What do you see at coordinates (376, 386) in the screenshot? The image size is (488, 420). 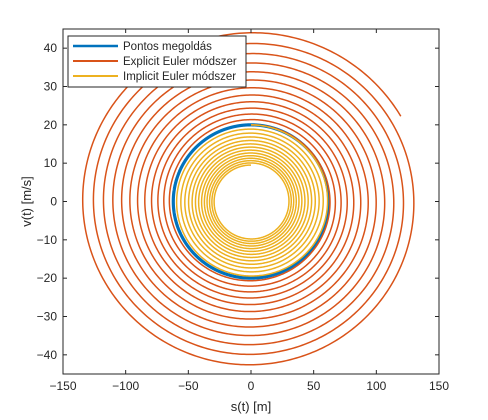 I see `x-tick-label: 100` at bounding box center [376, 386].